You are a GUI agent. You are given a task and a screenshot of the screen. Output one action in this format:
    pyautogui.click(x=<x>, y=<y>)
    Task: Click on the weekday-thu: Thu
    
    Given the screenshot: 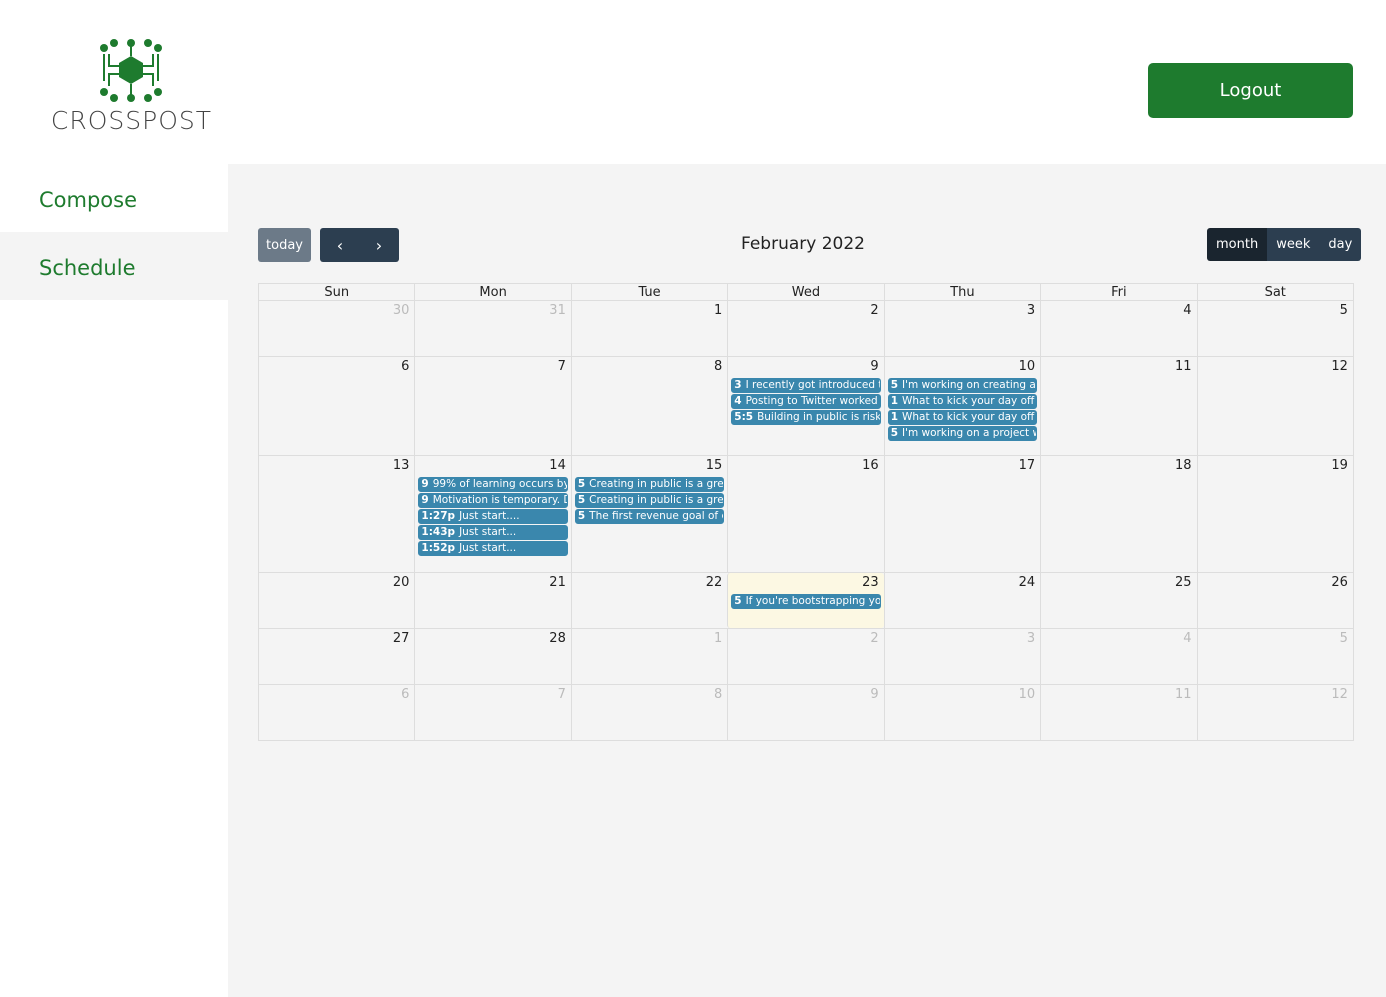 What is the action you would take?
    pyautogui.click(x=961, y=292)
    